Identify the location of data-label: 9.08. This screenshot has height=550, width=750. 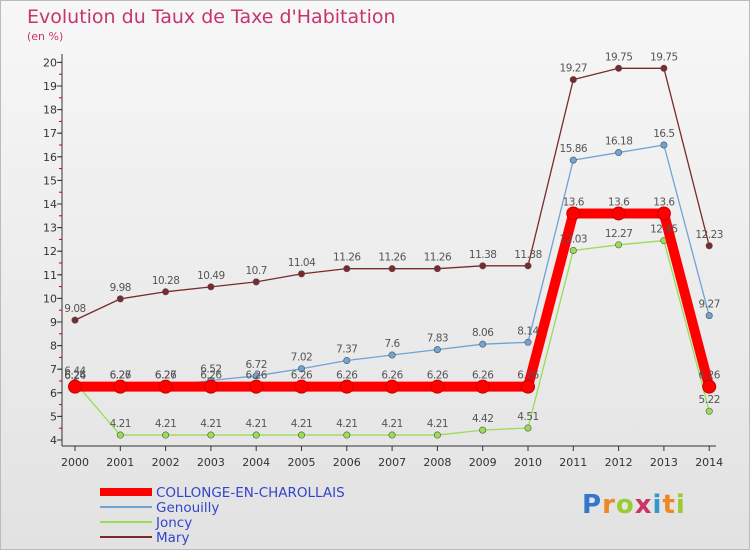
(74, 309).